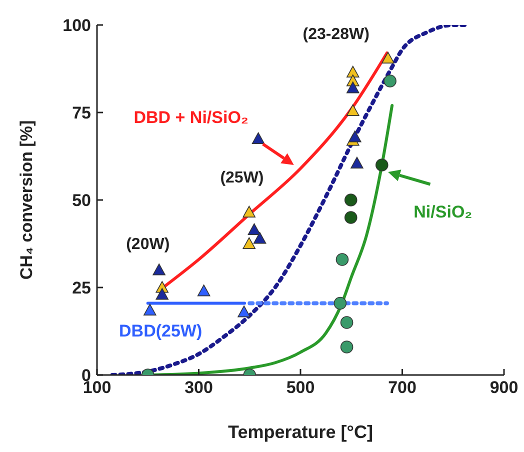  What do you see at coordinates (402, 388) in the screenshot?
I see `x-tick-label: 700` at bounding box center [402, 388].